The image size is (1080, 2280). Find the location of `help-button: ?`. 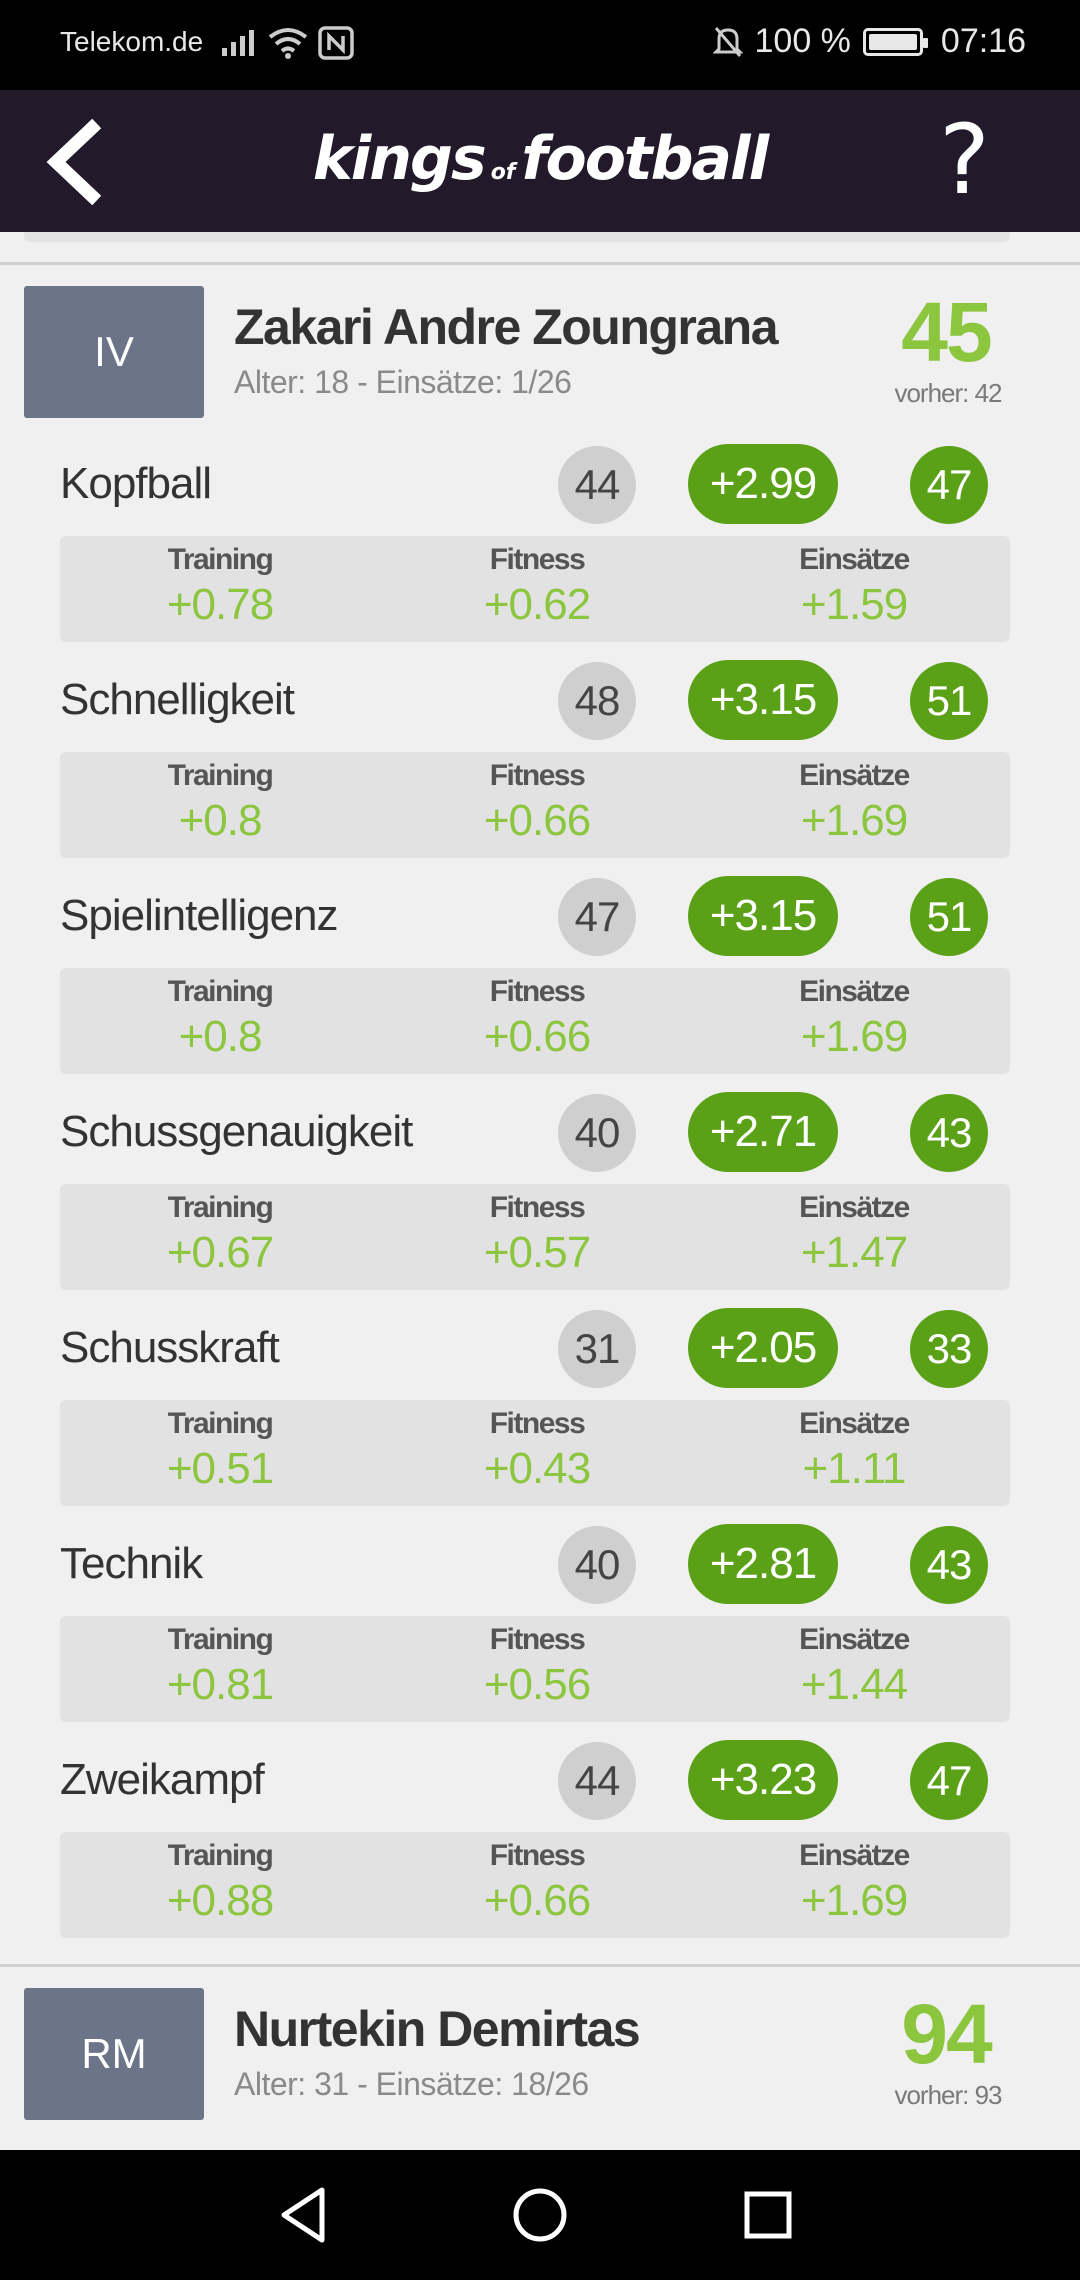

help-button: ? is located at coordinates (964, 160).